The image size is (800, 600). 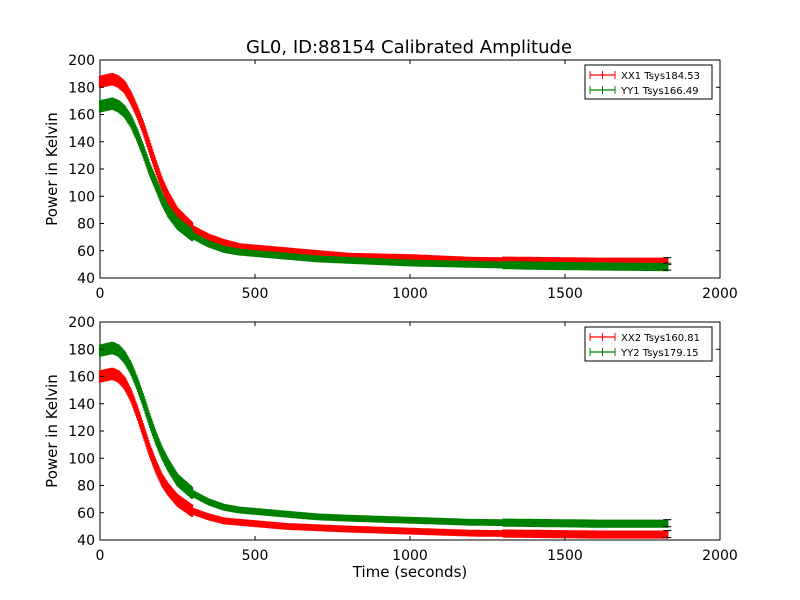 I want to click on x-axis-label: Time (seconds), so click(x=410, y=572).